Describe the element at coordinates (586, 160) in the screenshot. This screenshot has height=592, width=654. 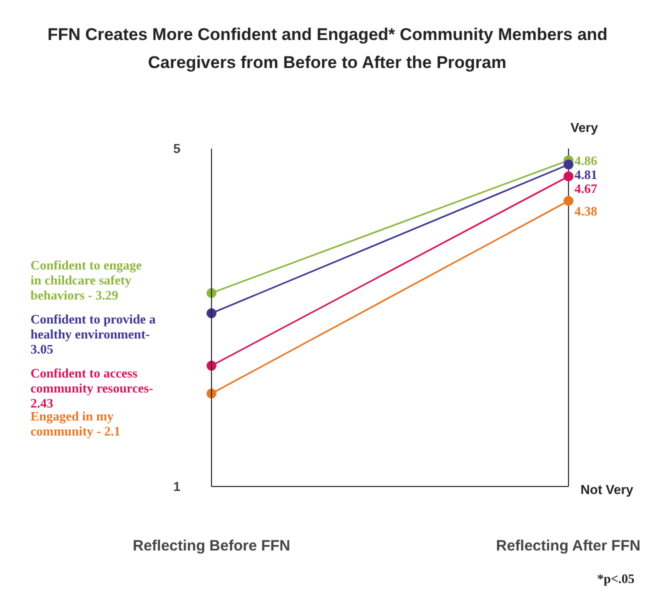
I see `data-label: 4.86` at that location.